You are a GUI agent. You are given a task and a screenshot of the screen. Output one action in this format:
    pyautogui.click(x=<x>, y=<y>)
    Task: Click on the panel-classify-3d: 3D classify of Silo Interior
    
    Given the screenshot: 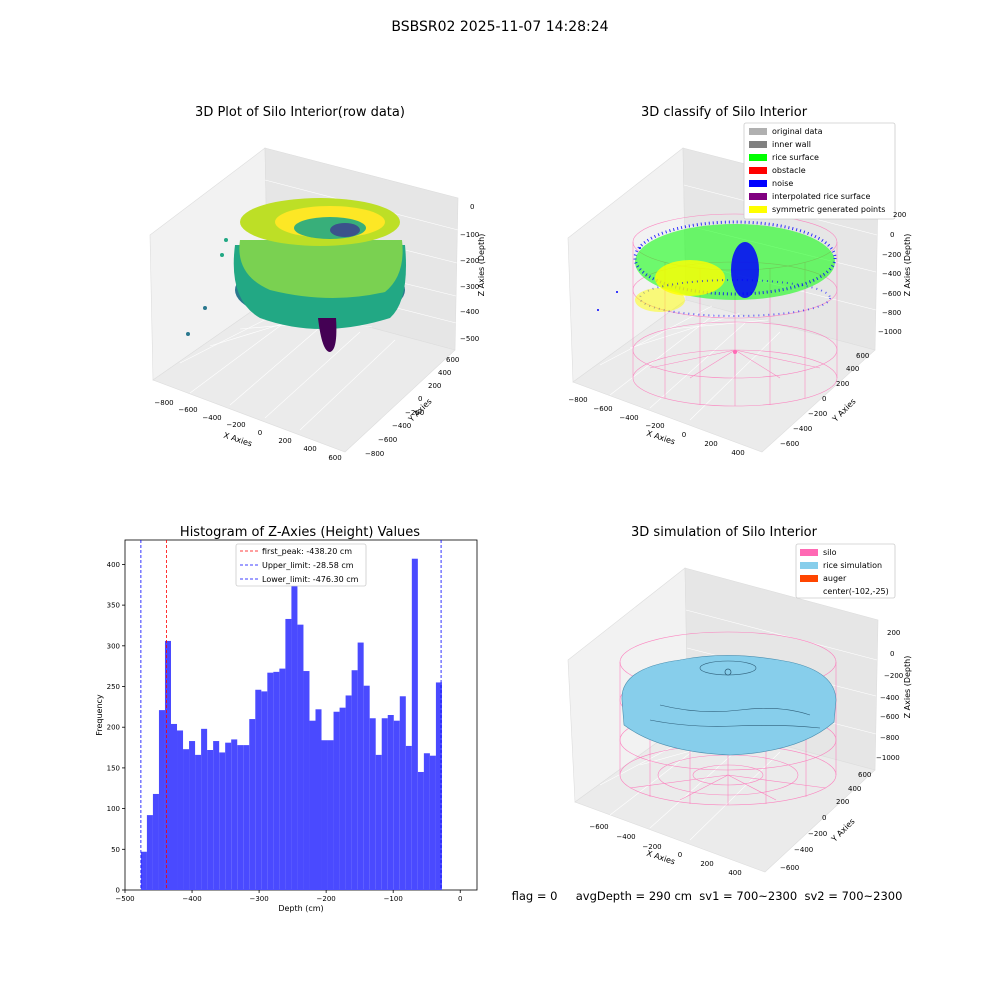 What is the action you would take?
    pyautogui.click(x=739, y=281)
    